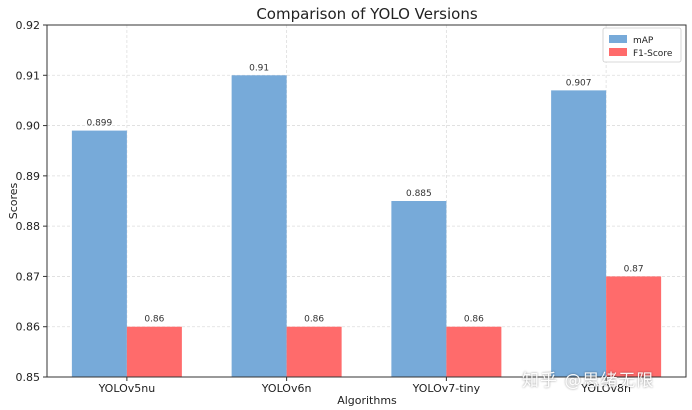  I want to click on x-tick-label: YOLOv5nu, so click(127, 388).